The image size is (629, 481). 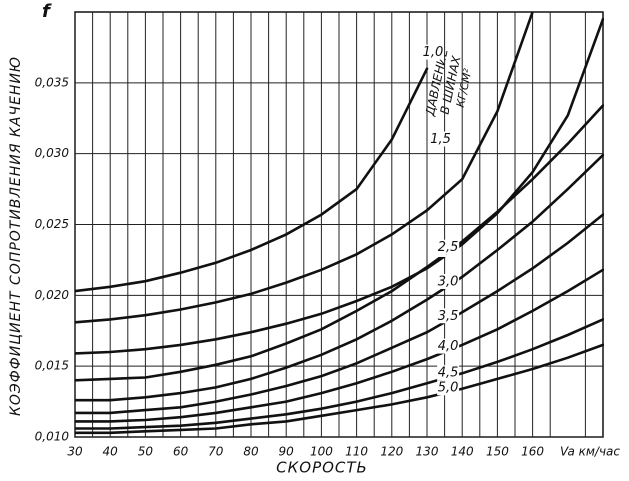 I want to click on series-label: 3,5, so click(x=448, y=316).